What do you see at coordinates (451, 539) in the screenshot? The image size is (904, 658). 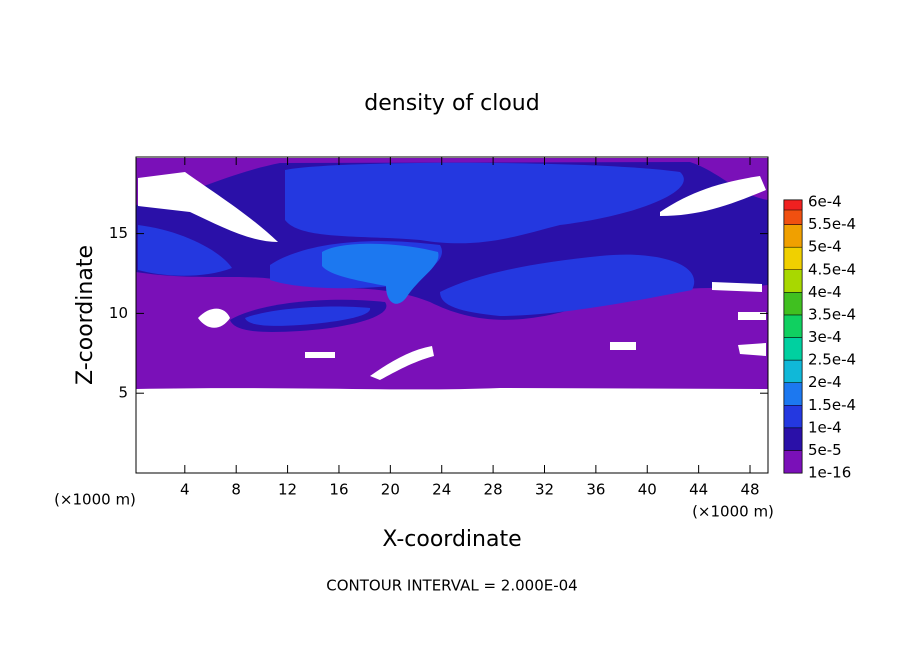 I see `x-axis-label: X-coordinate` at bounding box center [451, 539].